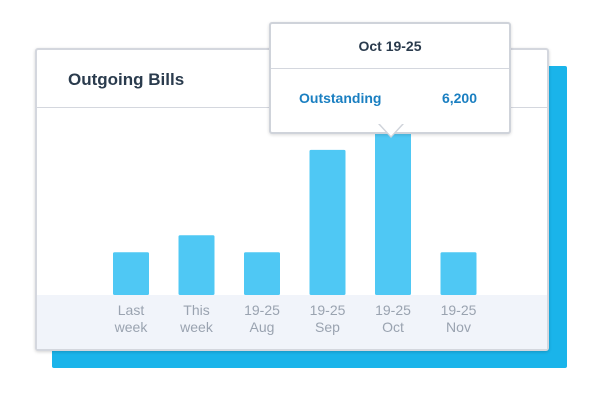  Describe the element at coordinates (327, 327) in the screenshot. I see `x-tick-label-3-1: Sep` at that location.